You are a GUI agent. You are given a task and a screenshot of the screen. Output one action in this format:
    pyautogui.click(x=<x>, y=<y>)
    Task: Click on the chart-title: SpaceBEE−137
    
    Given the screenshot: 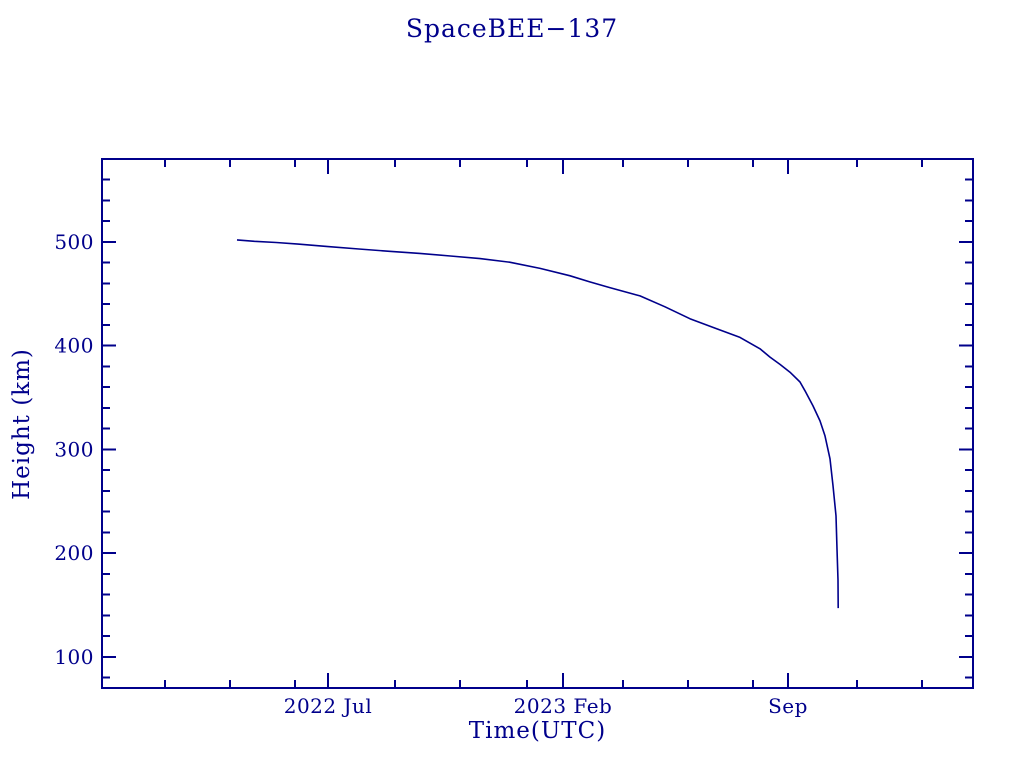 What is the action you would take?
    pyautogui.click(x=512, y=28)
    